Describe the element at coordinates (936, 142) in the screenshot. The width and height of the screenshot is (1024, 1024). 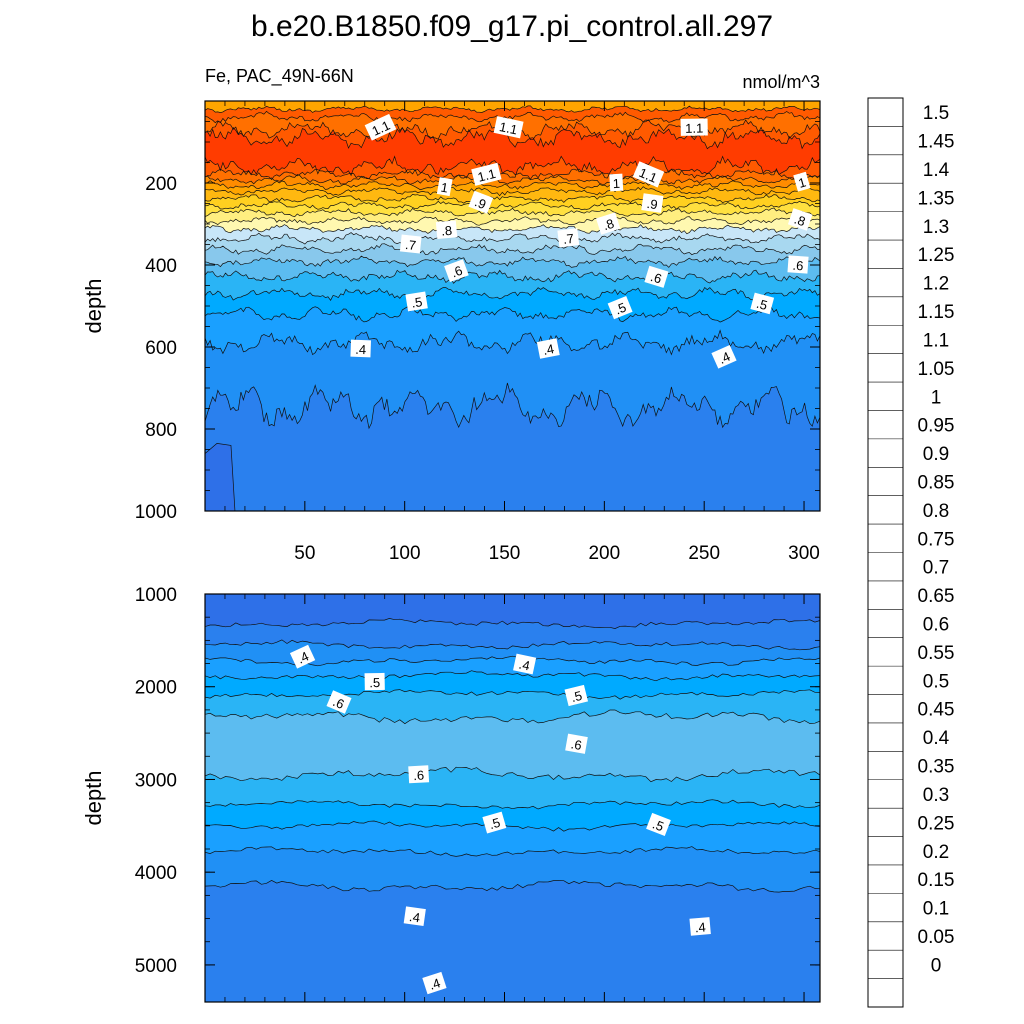
I see `colorbar-label: 1.45` at that location.